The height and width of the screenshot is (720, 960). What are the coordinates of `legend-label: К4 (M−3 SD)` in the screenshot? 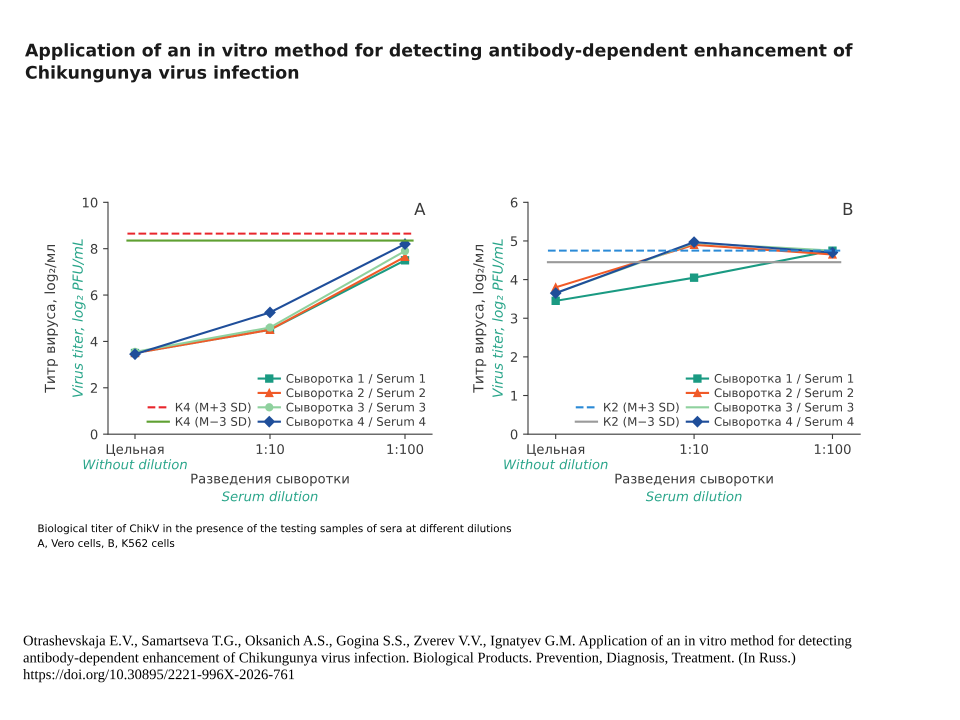 It's located at (213, 422).